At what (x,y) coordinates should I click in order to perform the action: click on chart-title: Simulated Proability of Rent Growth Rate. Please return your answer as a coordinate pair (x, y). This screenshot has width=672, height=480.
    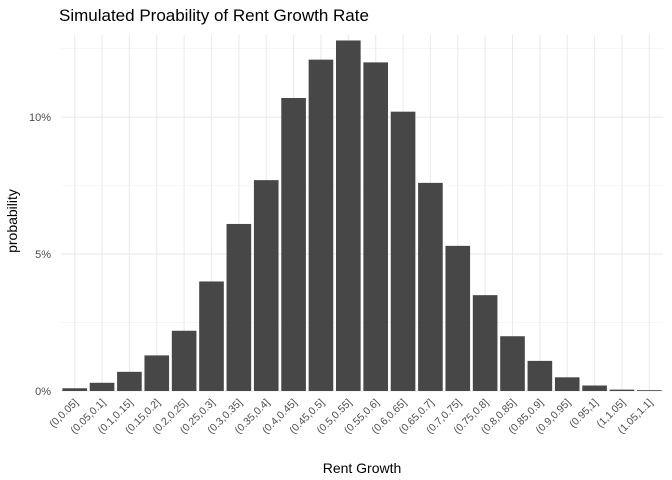
    Looking at the image, I should click on (214, 15).